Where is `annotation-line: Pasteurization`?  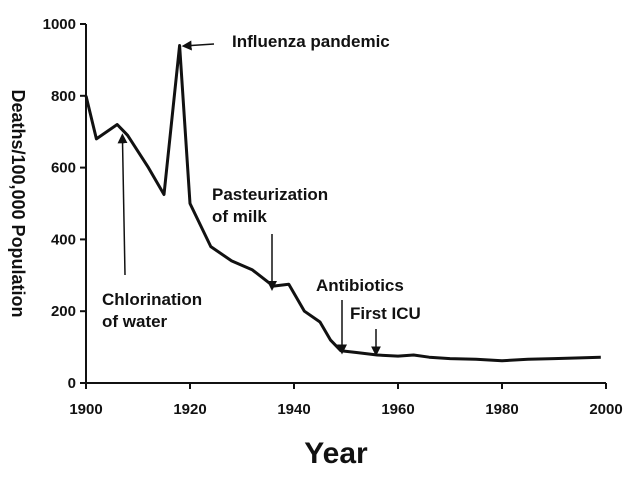 annotation-line: Pasteurization is located at coordinates (270, 194).